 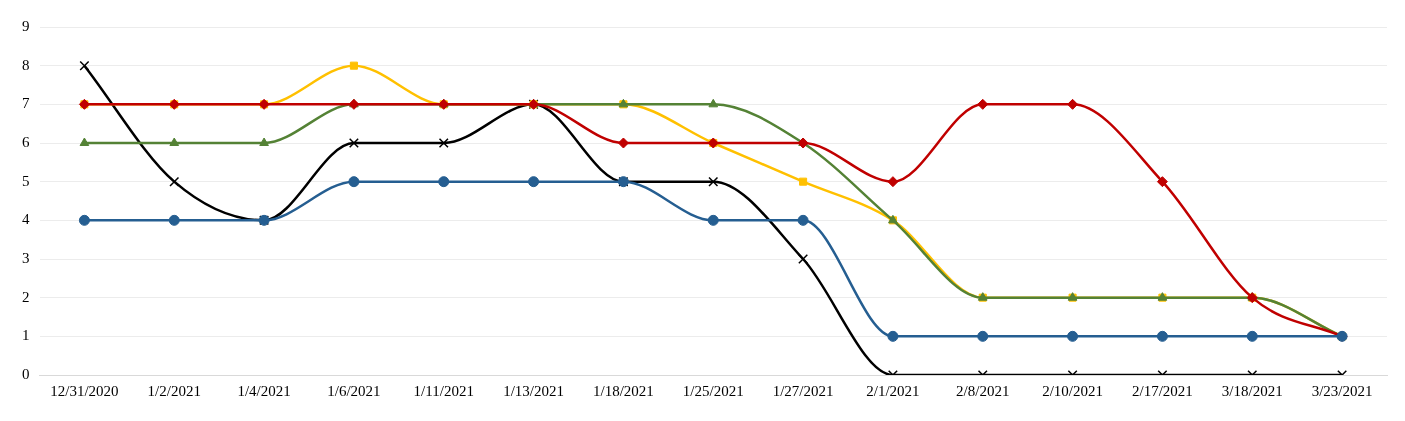 I want to click on x-tick-label: 2/8/2021, so click(x=983, y=390).